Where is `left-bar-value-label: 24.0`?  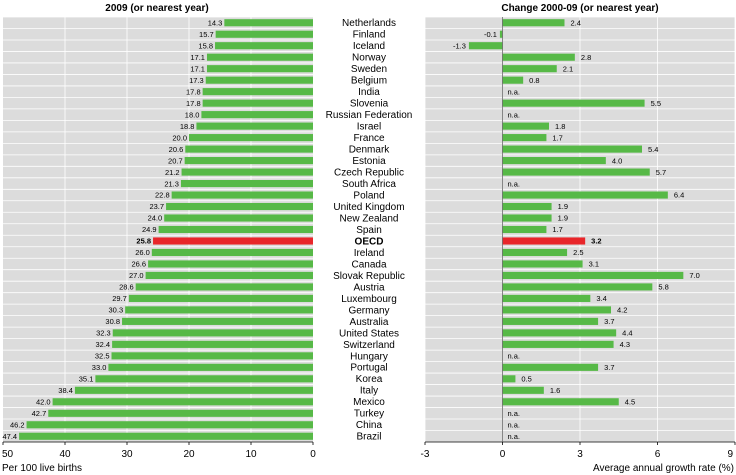 left-bar-value-label: 24.0 is located at coordinates (155, 218).